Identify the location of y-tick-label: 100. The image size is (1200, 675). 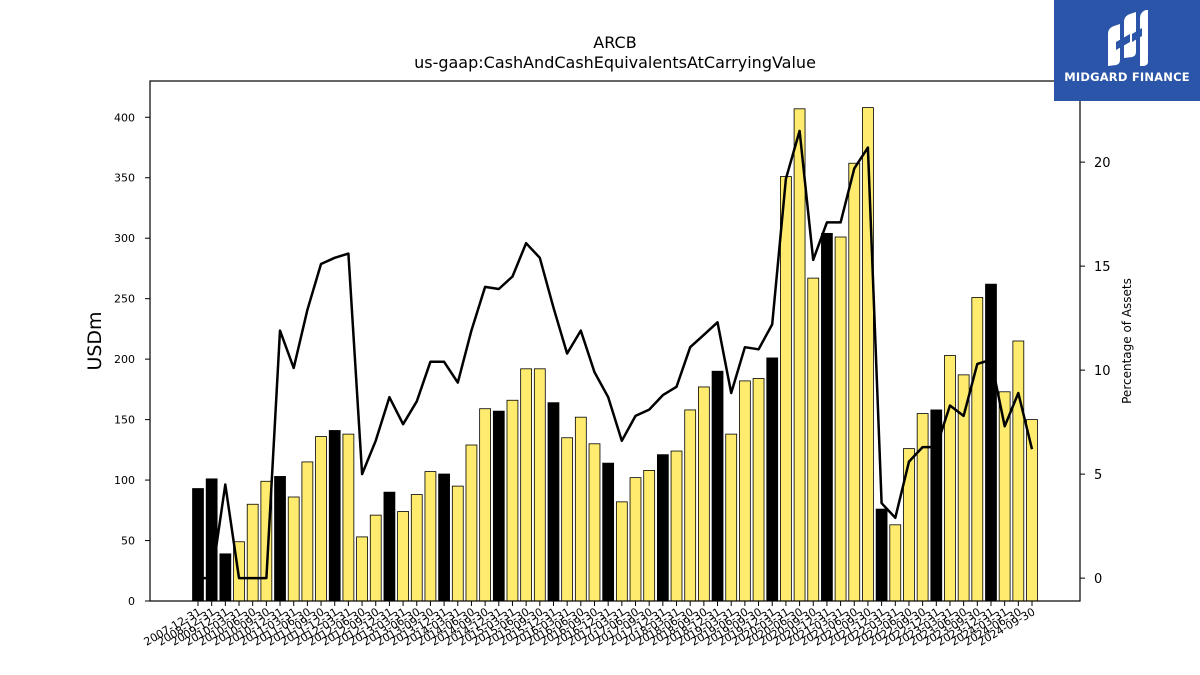
(124, 480).